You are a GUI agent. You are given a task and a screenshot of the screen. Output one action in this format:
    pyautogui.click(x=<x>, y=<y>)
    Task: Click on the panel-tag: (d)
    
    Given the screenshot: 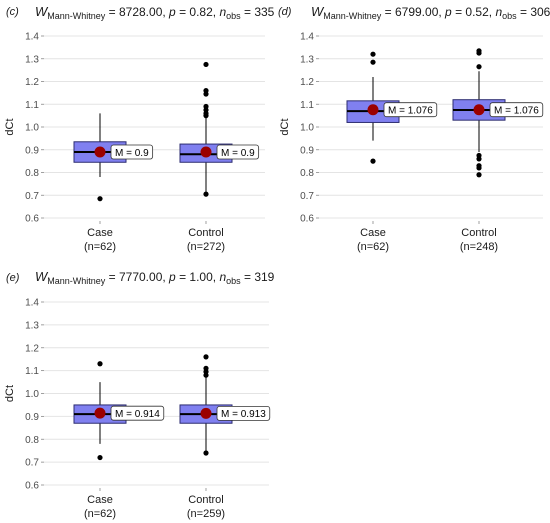 What is the action you would take?
    pyautogui.click(x=285, y=12)
    